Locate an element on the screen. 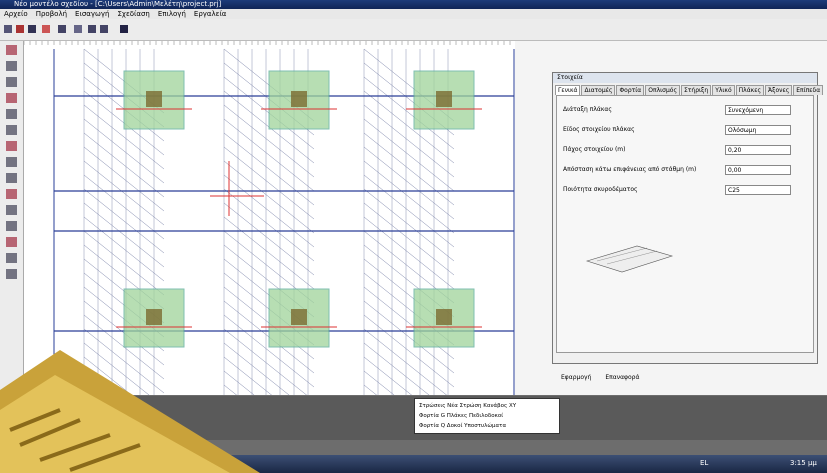  field-label: Διάταξη πλάκας is located at coordinates (587, 109).